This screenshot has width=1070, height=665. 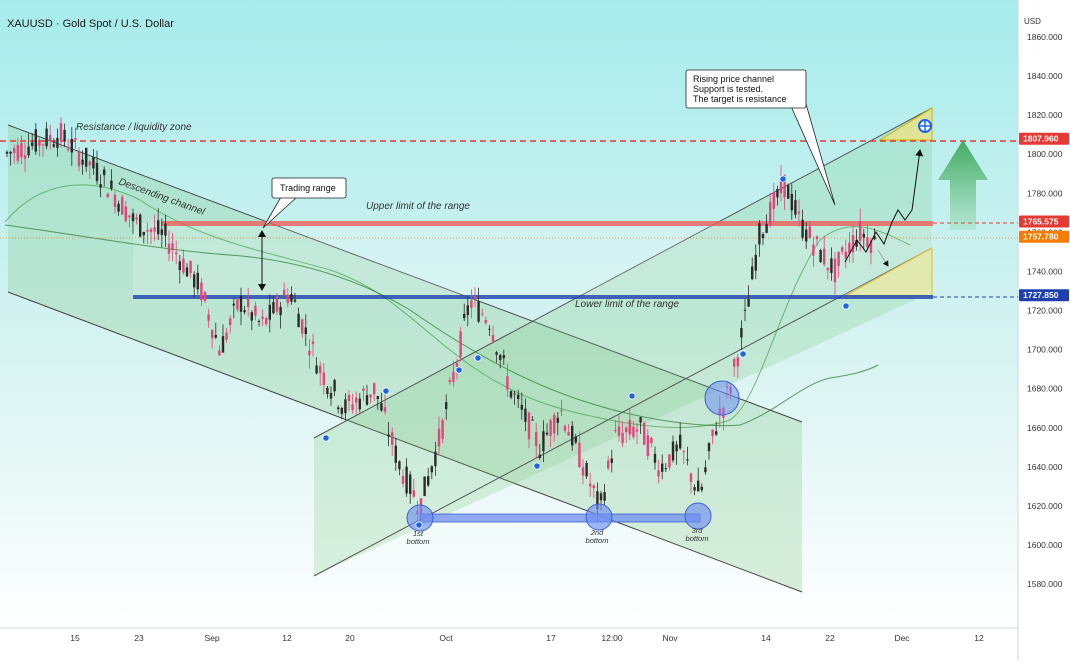 What do you see at coordinates (134, 127) in the screenshot?
I see `resistance-zone-label: Resistance / liquidity zone` at bounding box center [134, 127].